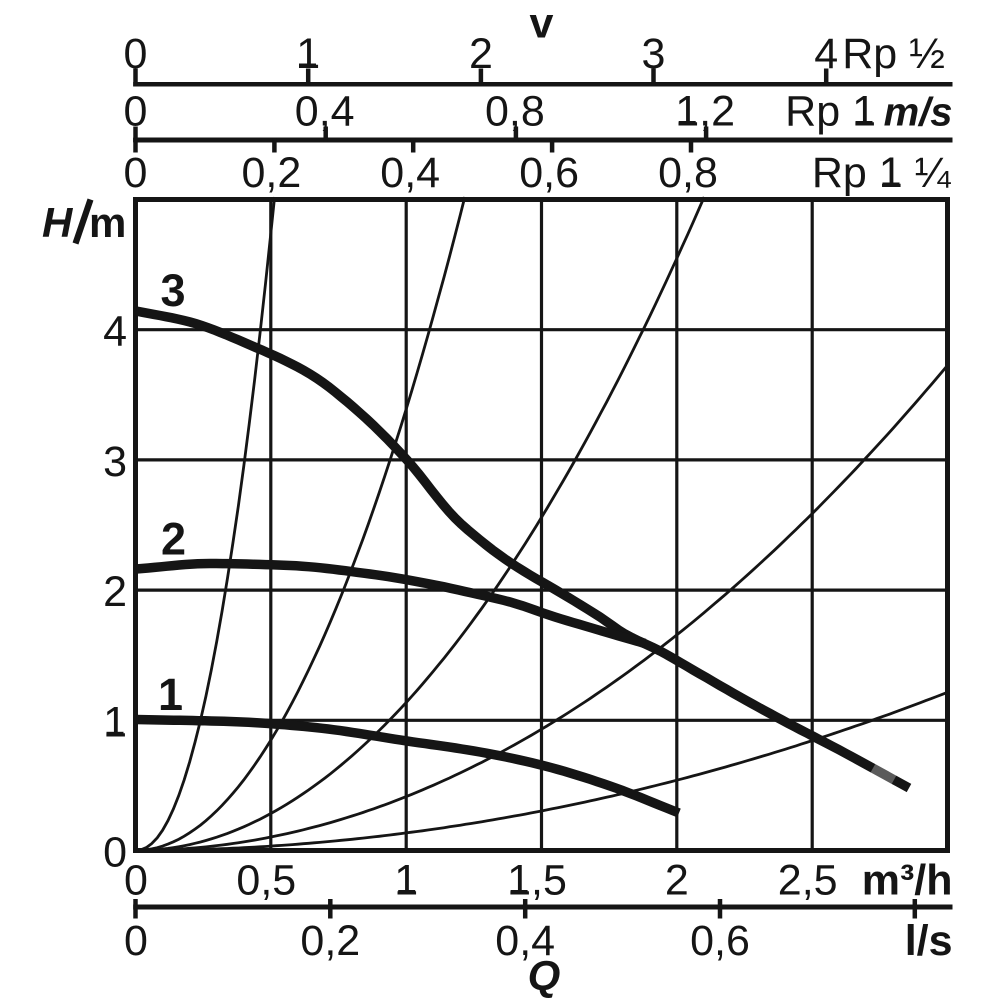 The height and width of the screenshot is (1000, 1000). Describe the element at coordinates (266, 881) in the screenshot. I see `svg-text: 0,5` at that location.